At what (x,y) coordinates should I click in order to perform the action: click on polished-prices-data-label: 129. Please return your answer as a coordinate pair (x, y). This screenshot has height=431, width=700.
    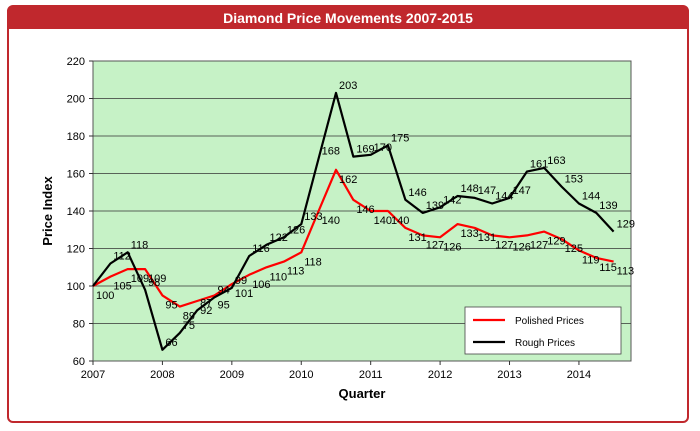
    Looking at the image, I should click on (556, 242).